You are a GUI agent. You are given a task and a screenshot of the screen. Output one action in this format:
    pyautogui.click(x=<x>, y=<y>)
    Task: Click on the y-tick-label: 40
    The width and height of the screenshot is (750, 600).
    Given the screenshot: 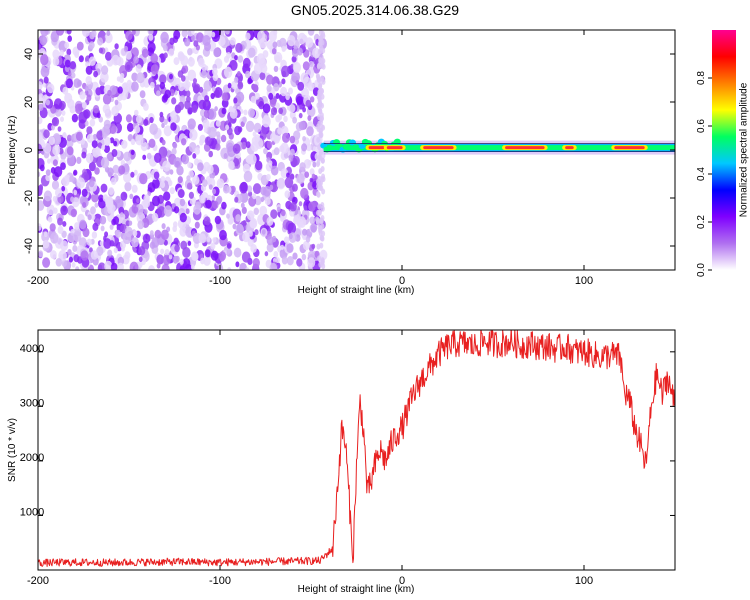 What is the action you would take?
    pyautogui.click(x=29, y=54)
    